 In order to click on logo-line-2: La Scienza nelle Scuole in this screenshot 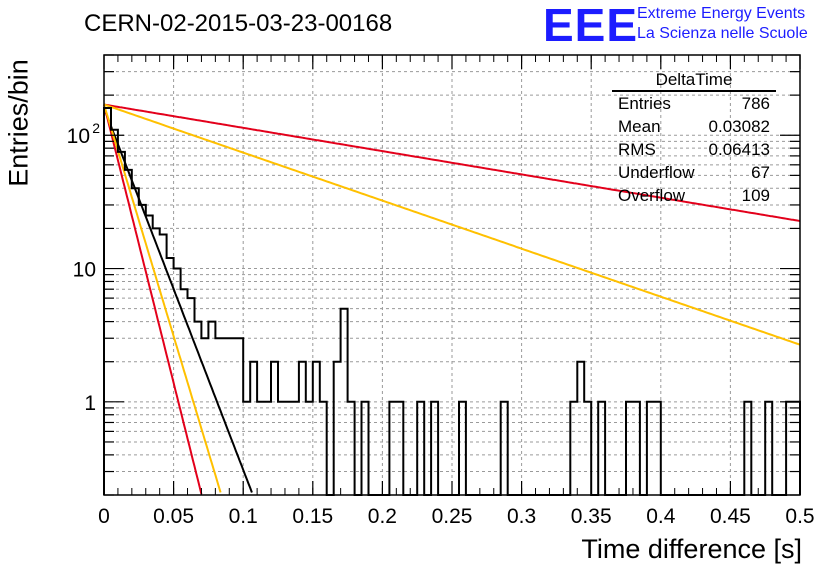, I will do `click(722, 33)`.